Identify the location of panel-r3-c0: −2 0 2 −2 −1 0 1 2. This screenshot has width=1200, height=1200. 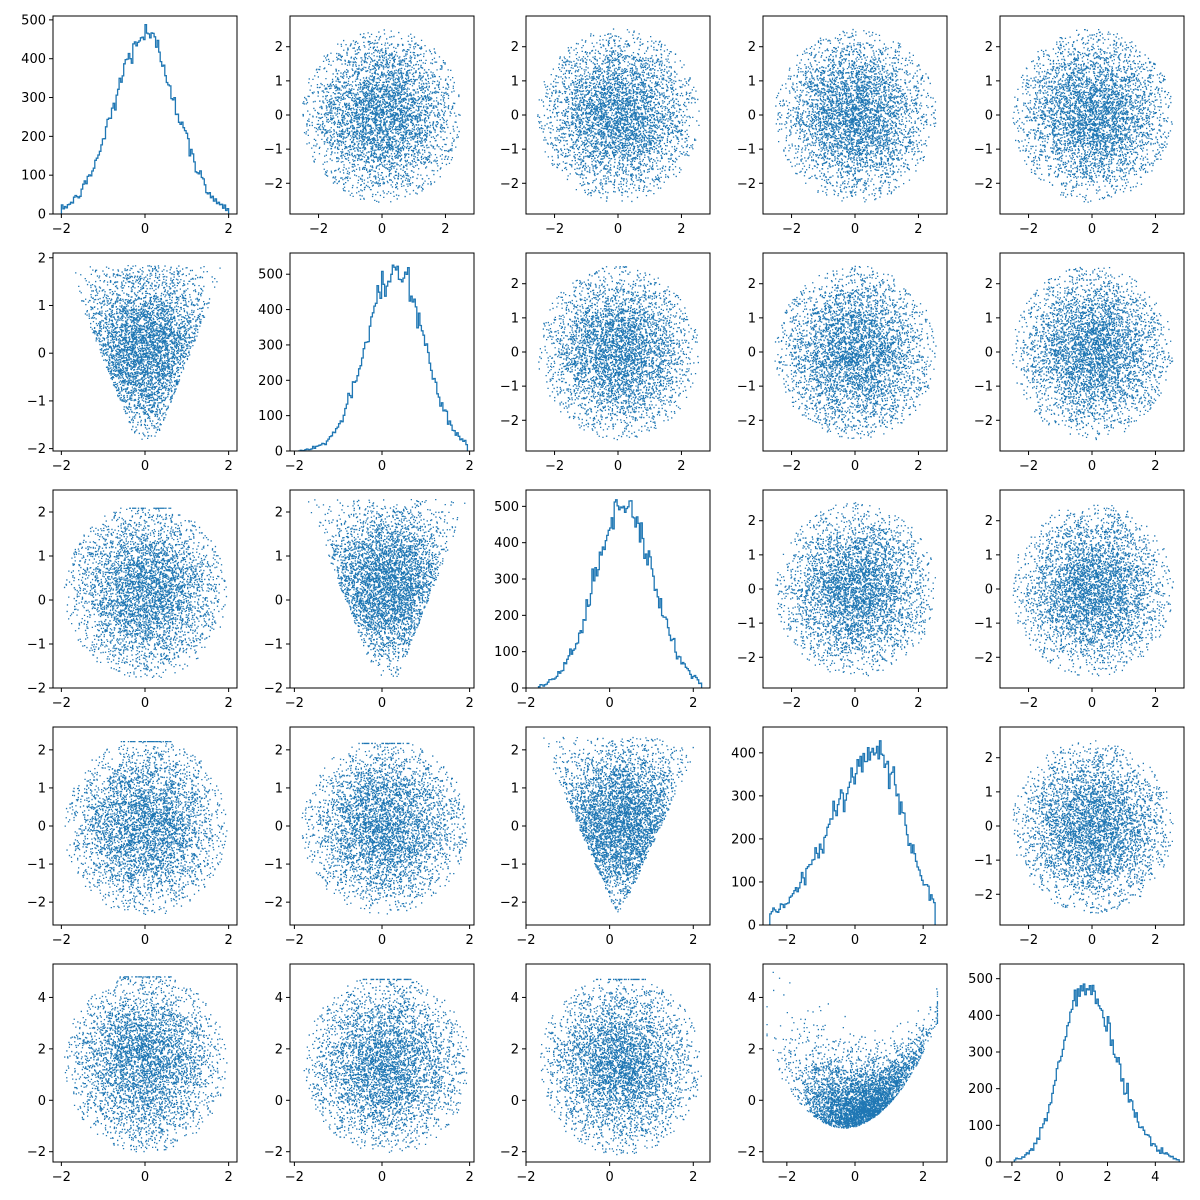
(132, 837).